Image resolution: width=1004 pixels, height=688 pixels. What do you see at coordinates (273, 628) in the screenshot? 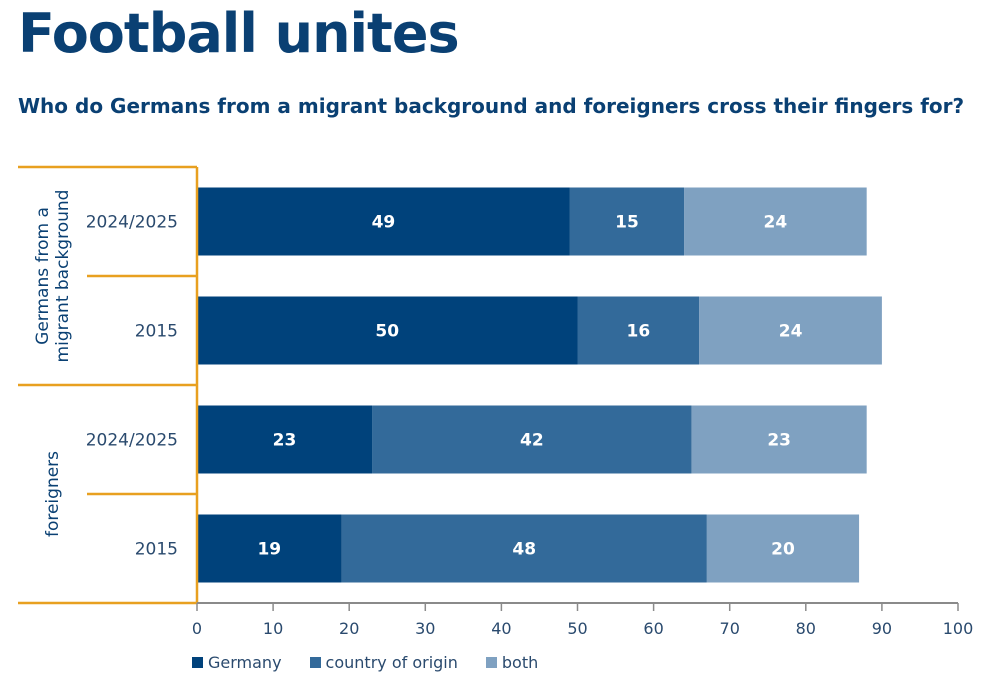
I see `x-axis-tick-label: 10` at bounding box center [273, 628].